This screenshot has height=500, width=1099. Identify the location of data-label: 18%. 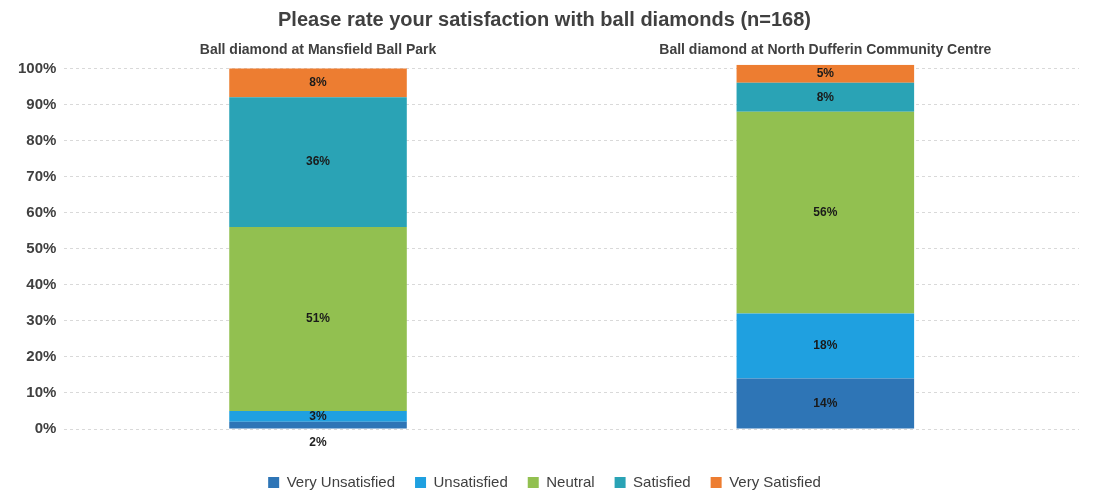
(825, 345).